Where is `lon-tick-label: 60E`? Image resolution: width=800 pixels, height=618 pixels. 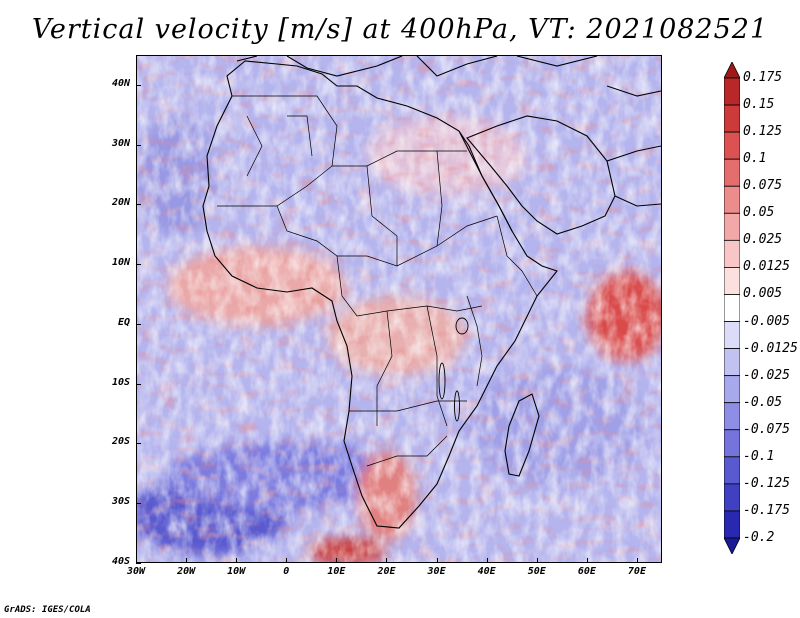
lon-tick-label: 60E is located at coordinates (586, 571).